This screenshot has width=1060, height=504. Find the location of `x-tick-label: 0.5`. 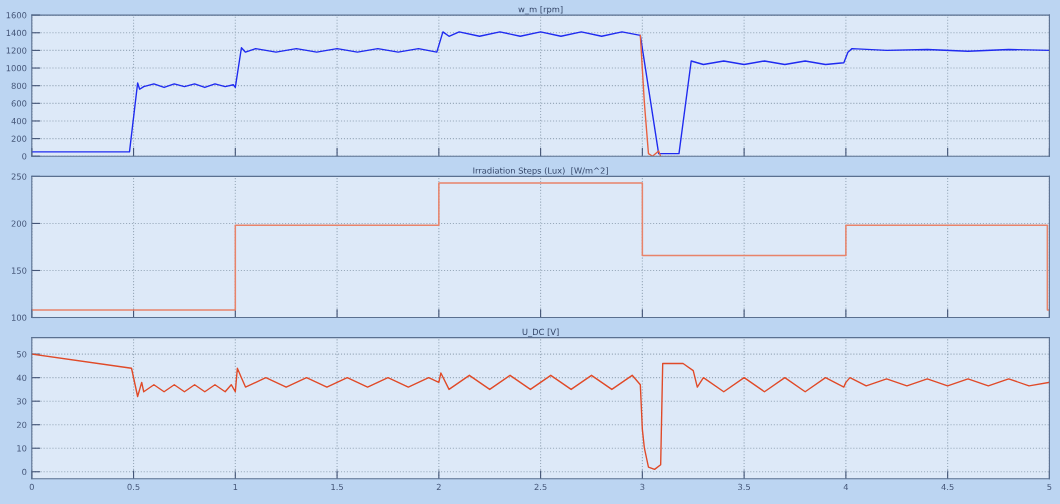

x-tick-label: 0.5 is located at coordinates (133, 487).